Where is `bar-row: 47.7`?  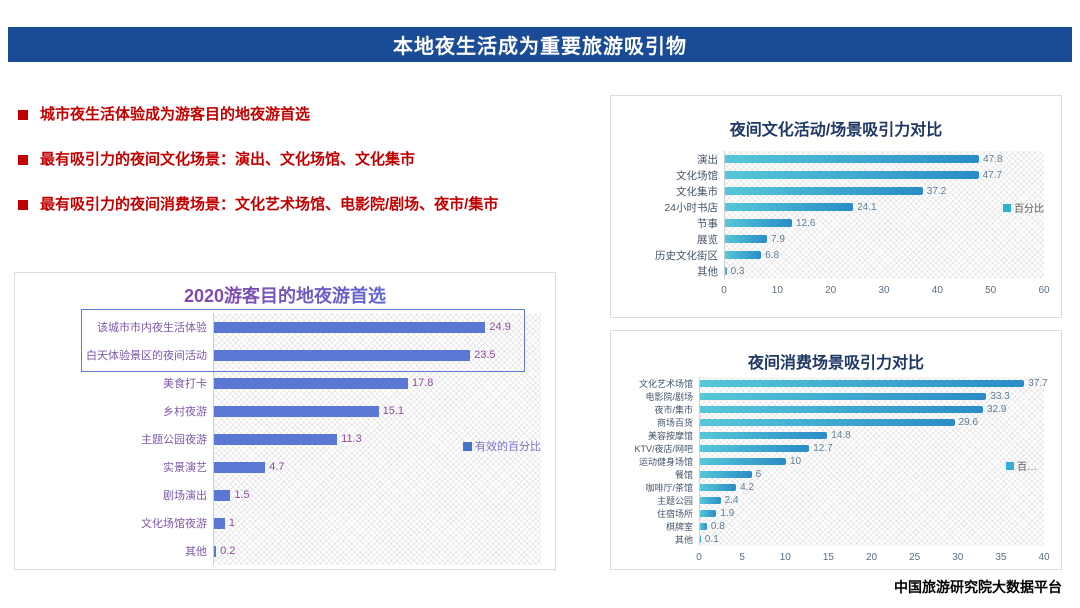
bar-row: 47.7 is located at coordinates (884, 175).